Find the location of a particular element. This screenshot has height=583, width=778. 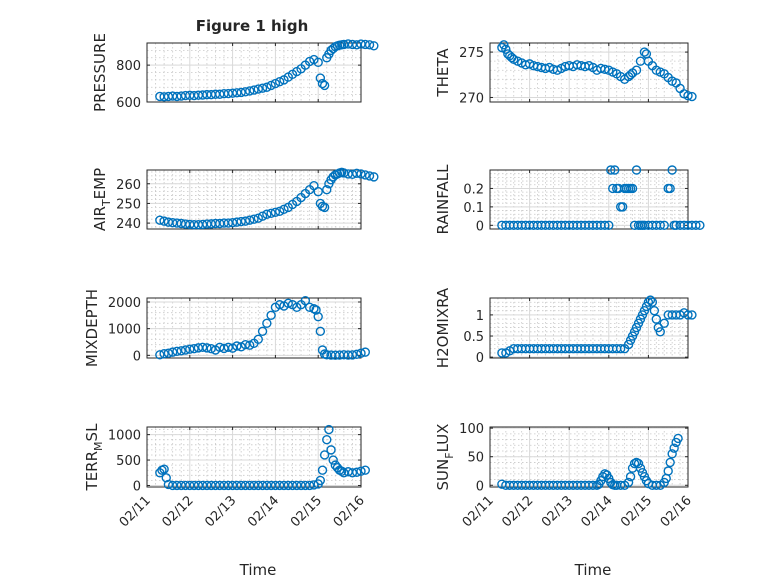

y-axis-label-base: PRESSURE is located at coordinates (100, 72).